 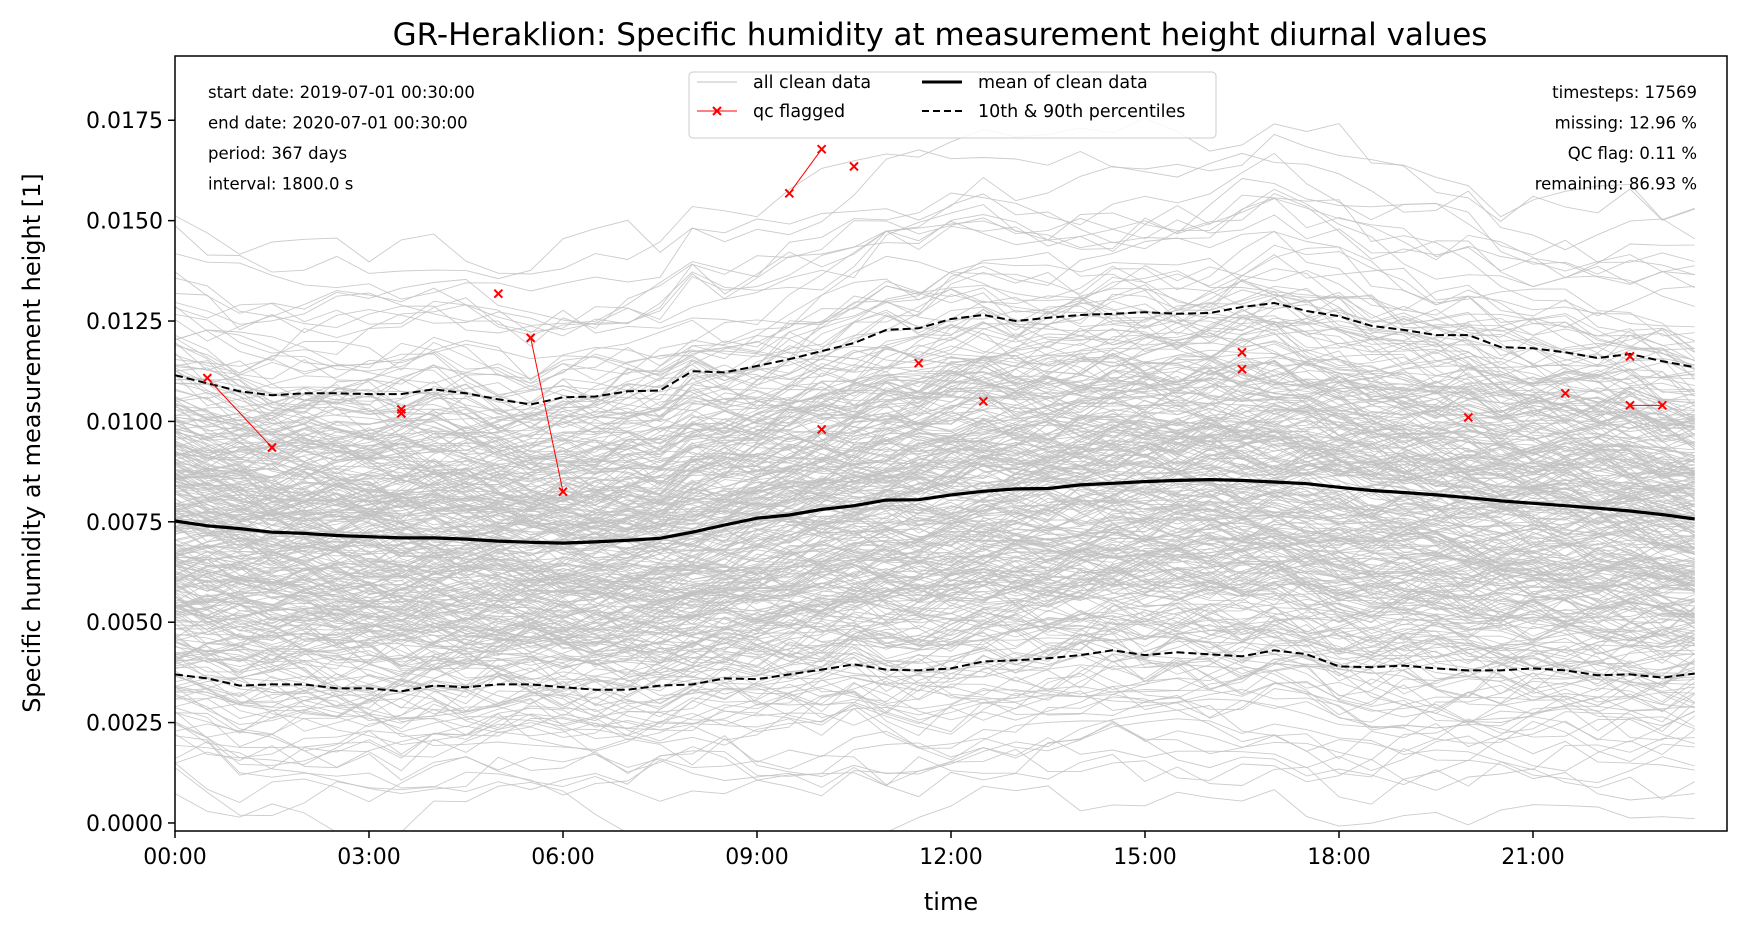 What do you see at coordinates (1616, 184) in the screenshot?
I see `info-right-line: remaining: 86.93 %` at bounding box center [1616, 184].